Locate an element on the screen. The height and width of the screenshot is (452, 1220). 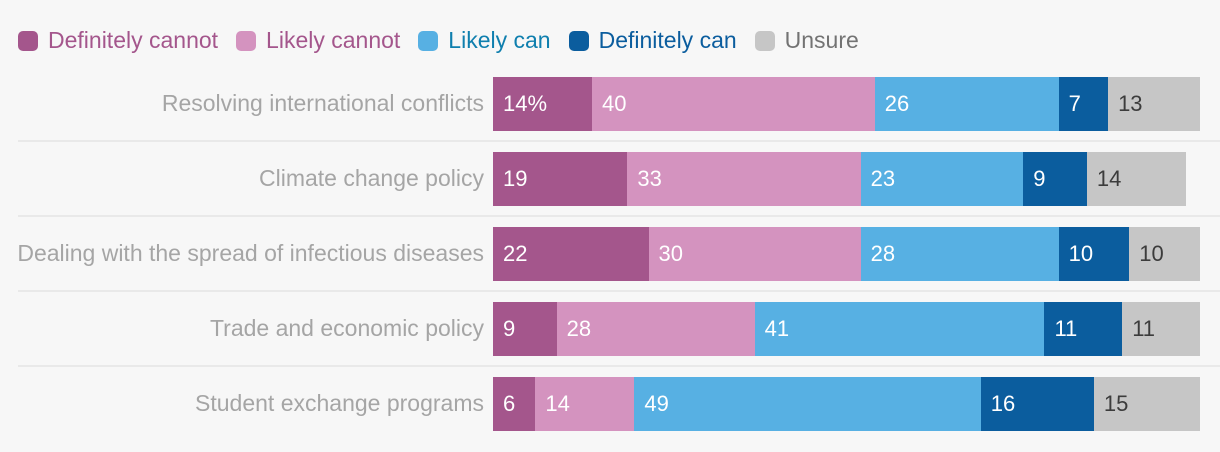
category-label: Trade and economic policy is located at coordinates (346, 327).